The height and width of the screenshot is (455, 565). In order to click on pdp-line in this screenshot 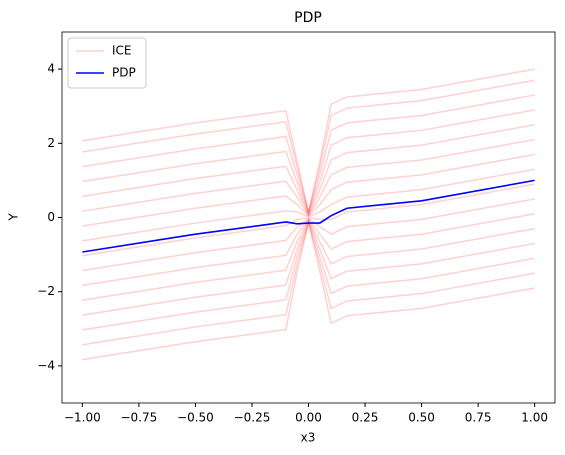, I will do `click(308, 216)`.